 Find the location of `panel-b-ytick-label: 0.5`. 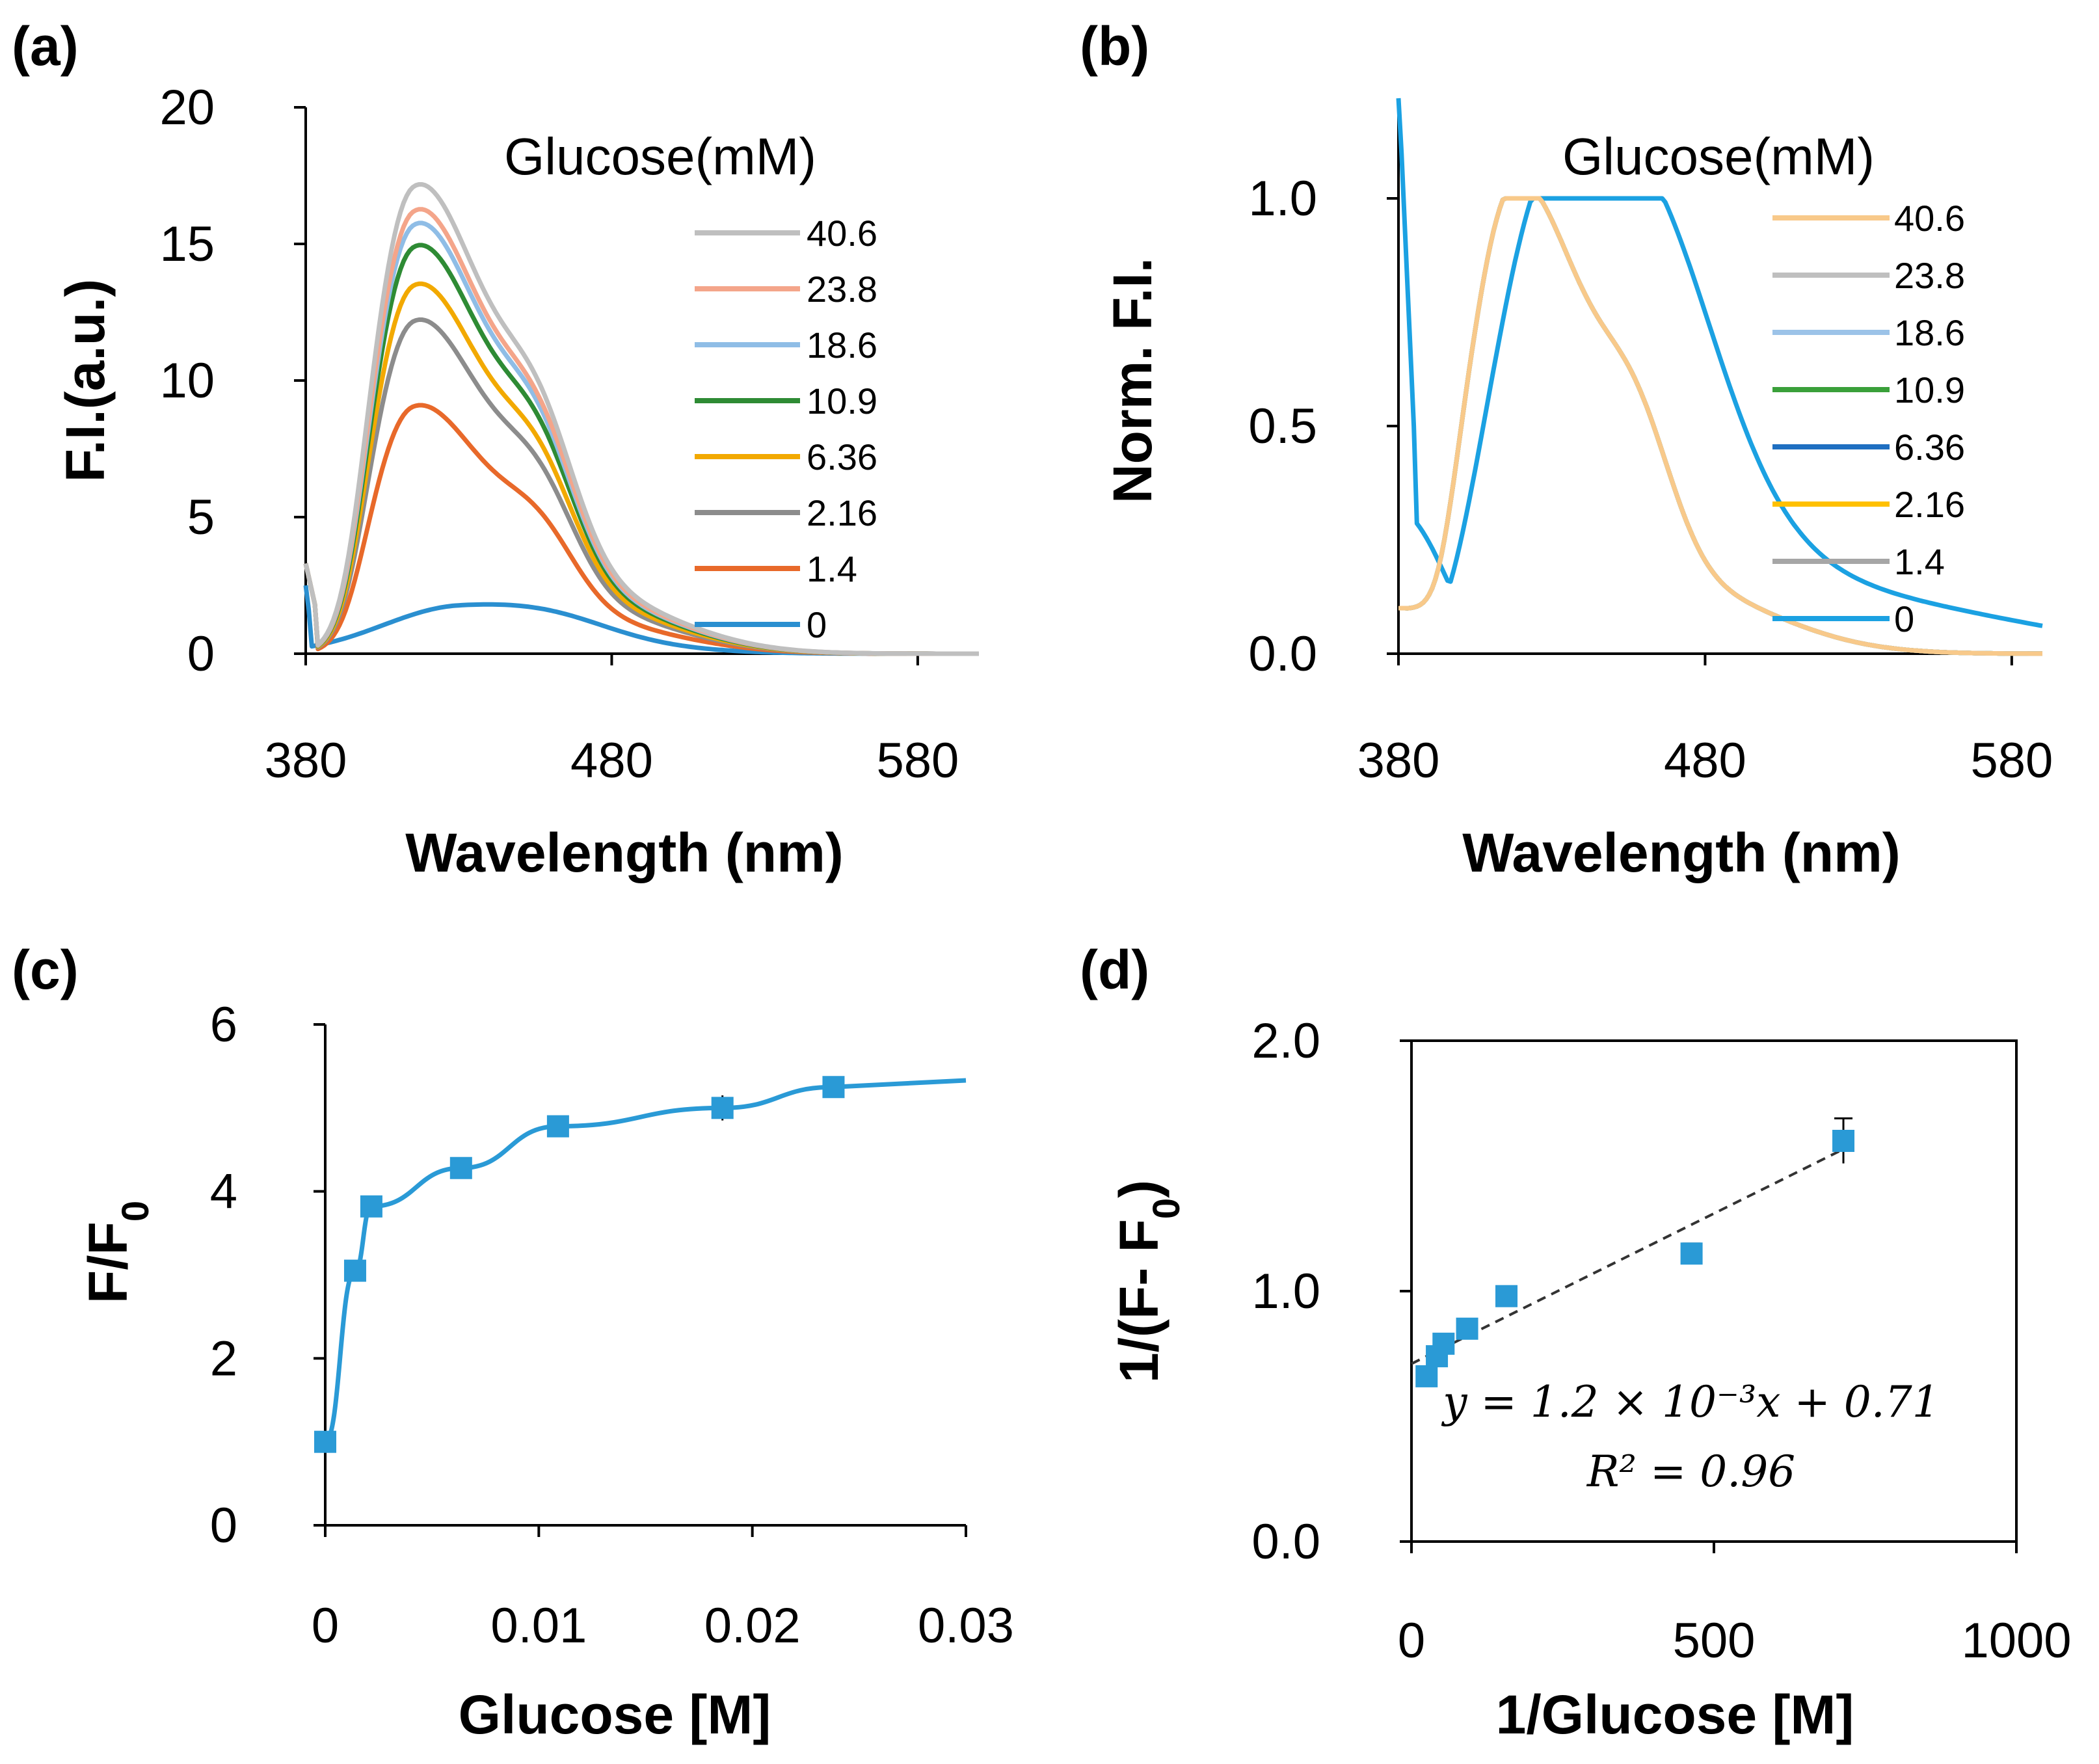

panel-b-ytick-label: 0.5 is located at coordinates (1282, 426).